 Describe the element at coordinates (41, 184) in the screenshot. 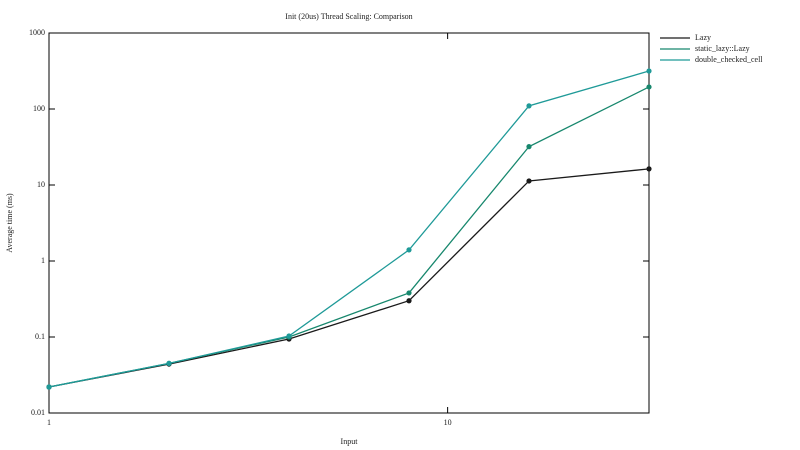

I see `y-tick-label: 10` at that location.